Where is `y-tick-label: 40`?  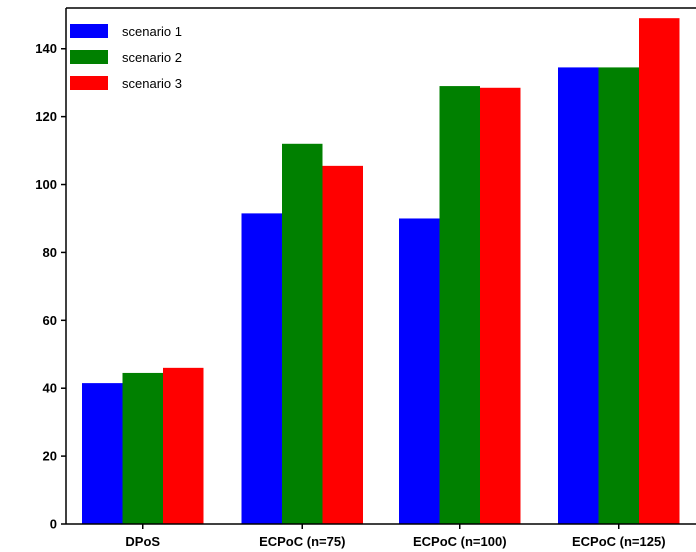
y-tick-label: 40 is located at coordinates (50, 388).